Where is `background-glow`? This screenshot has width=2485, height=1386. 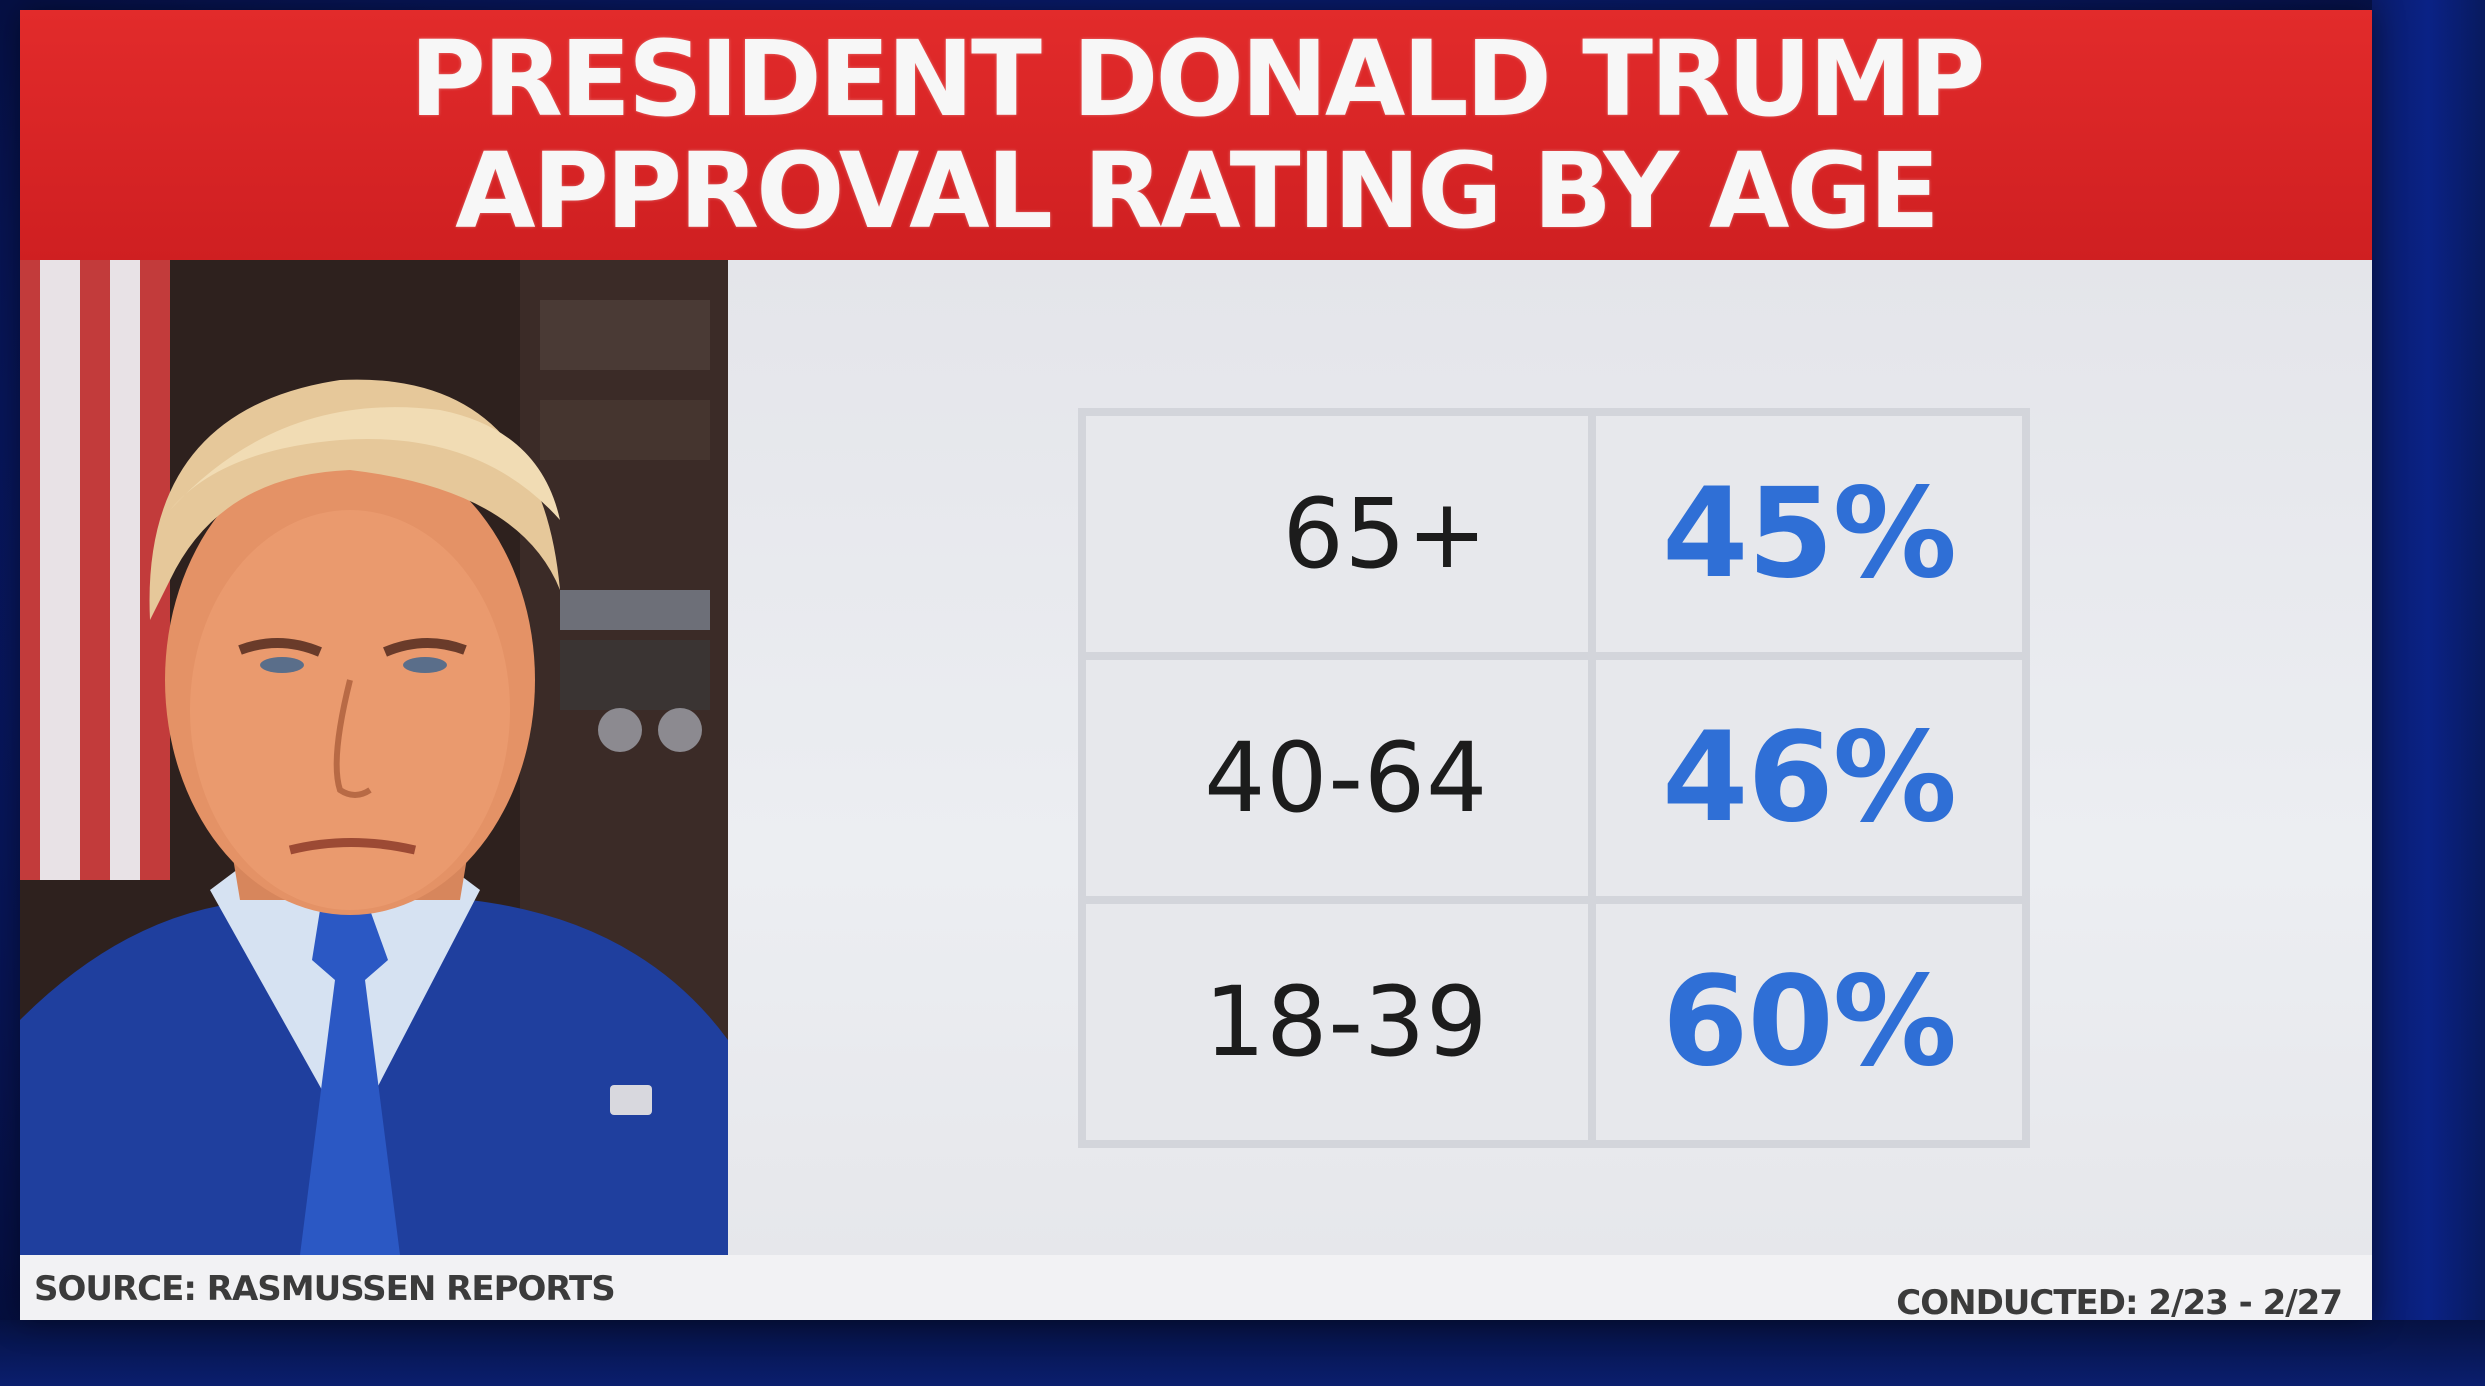 background-glow is located at coordinates (2428, 693).